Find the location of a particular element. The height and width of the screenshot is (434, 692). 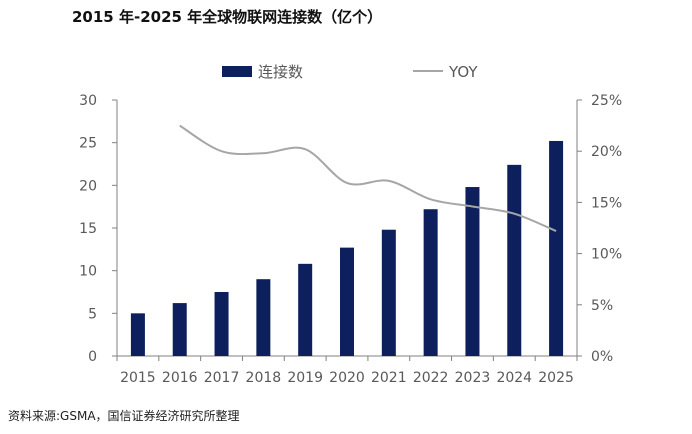

bar-2023 is located at coordinates (472, 271).